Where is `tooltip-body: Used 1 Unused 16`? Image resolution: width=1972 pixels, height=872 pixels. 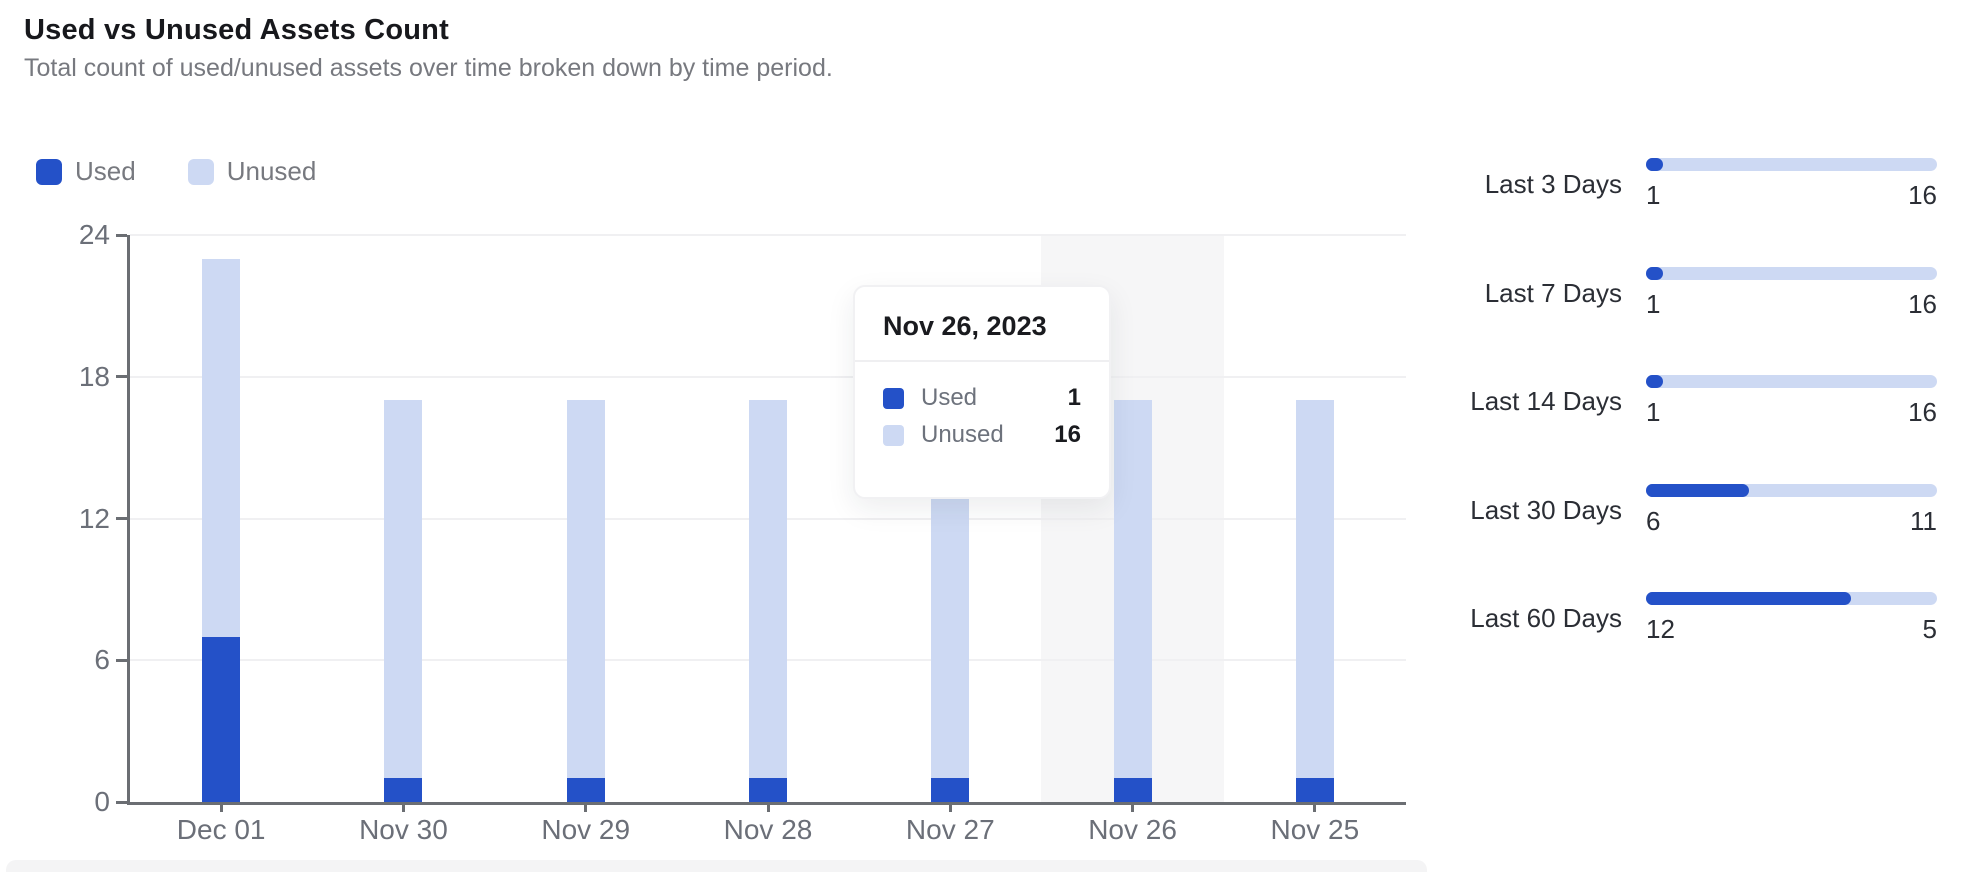
tooltip-body: Used 1 Unused 16 is located at coordinates (982, 418).